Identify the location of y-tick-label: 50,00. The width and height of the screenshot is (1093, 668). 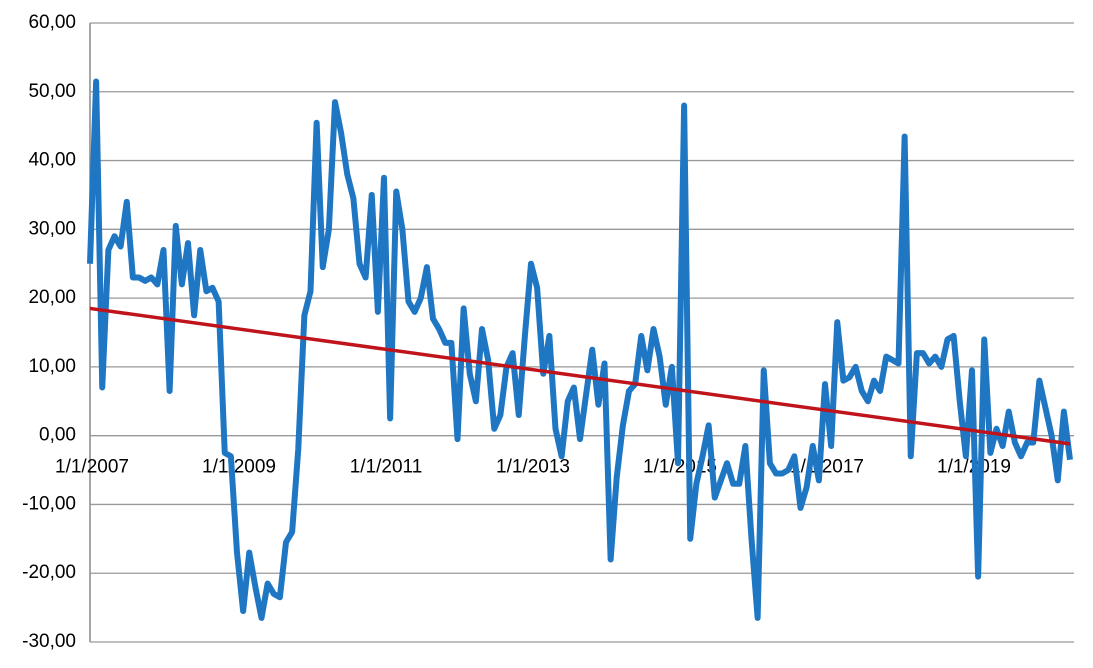
(52, 91).